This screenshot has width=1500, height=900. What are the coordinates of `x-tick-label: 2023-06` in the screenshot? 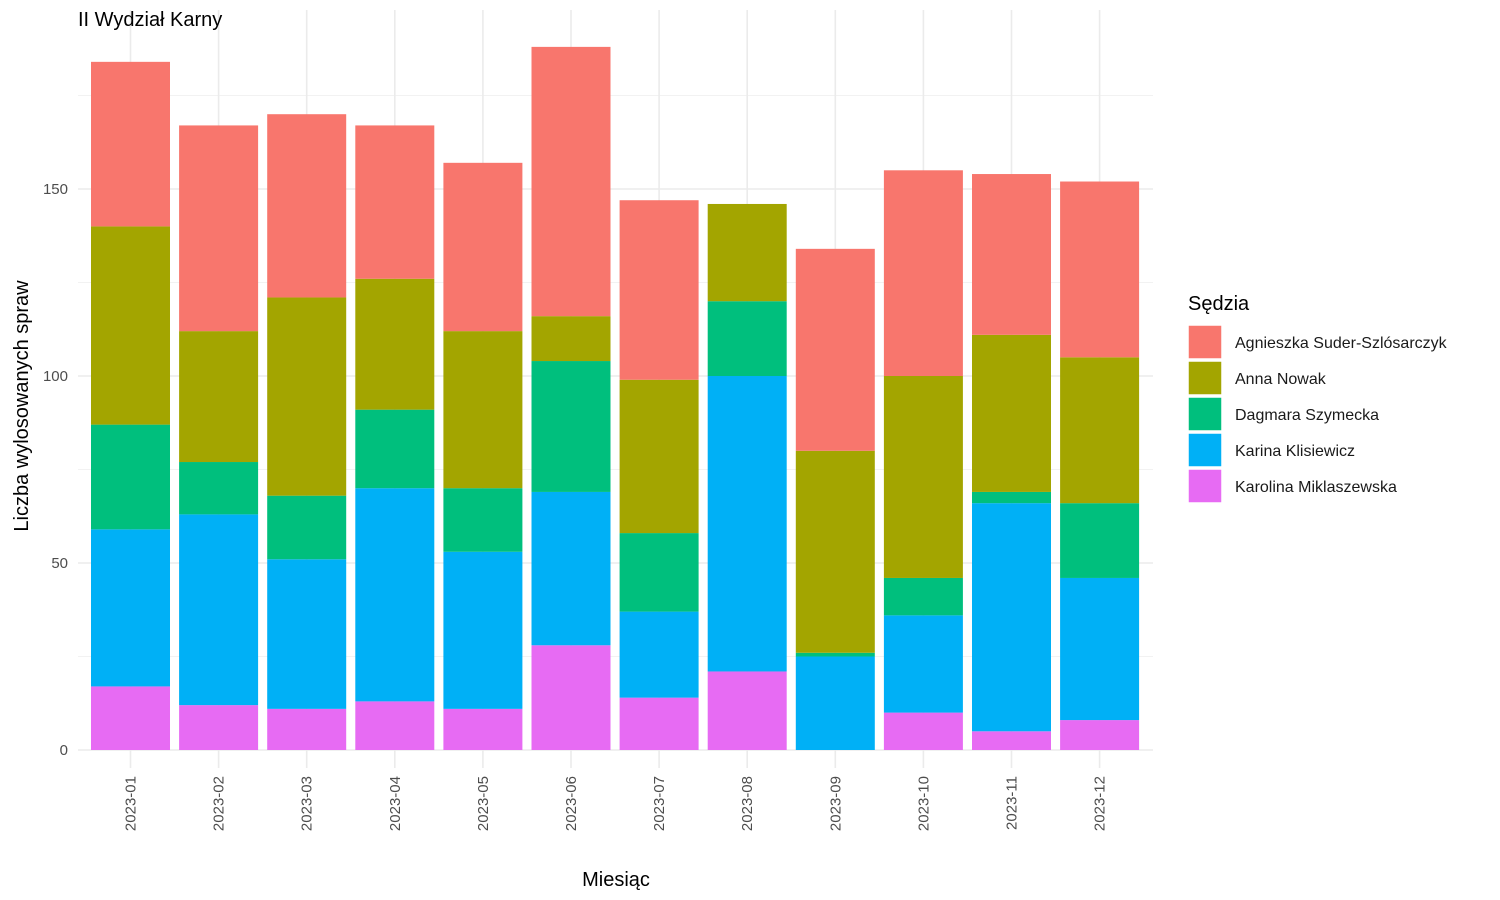 It's located at (571, 803).